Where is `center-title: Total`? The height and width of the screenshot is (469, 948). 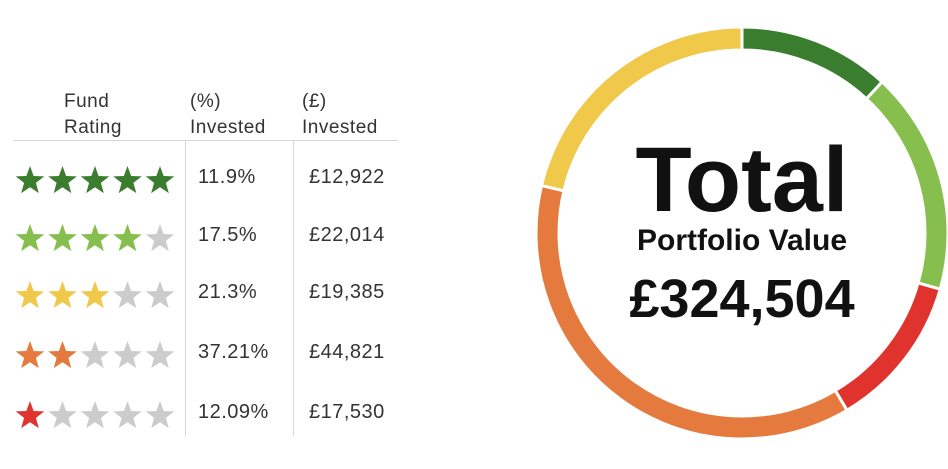 center-title: Total is located at coordinates (742, 180).